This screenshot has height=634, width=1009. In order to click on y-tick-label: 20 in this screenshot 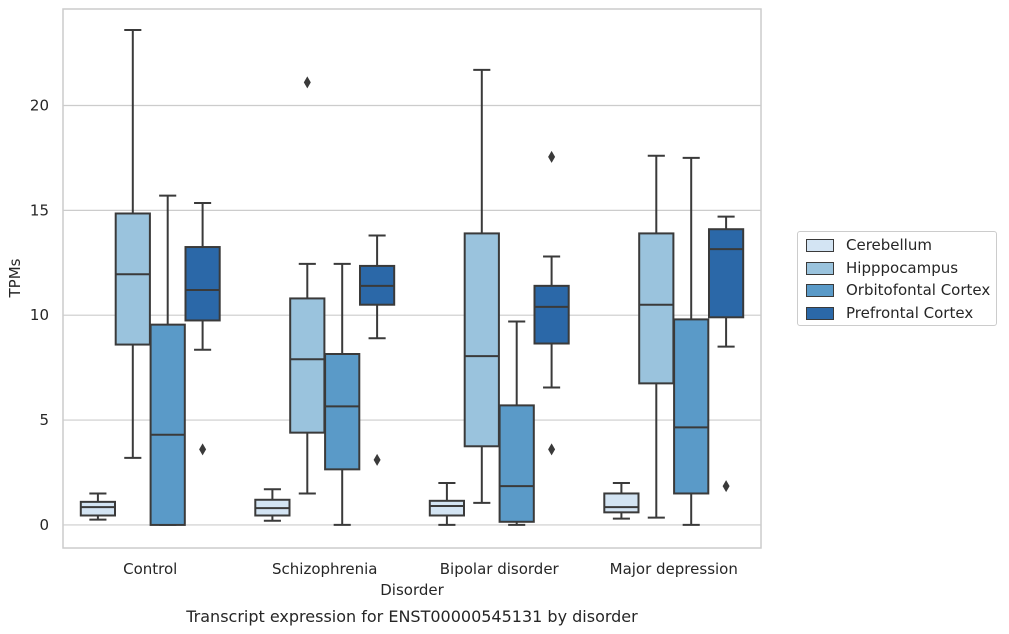, I will do `click(39, 105)`.